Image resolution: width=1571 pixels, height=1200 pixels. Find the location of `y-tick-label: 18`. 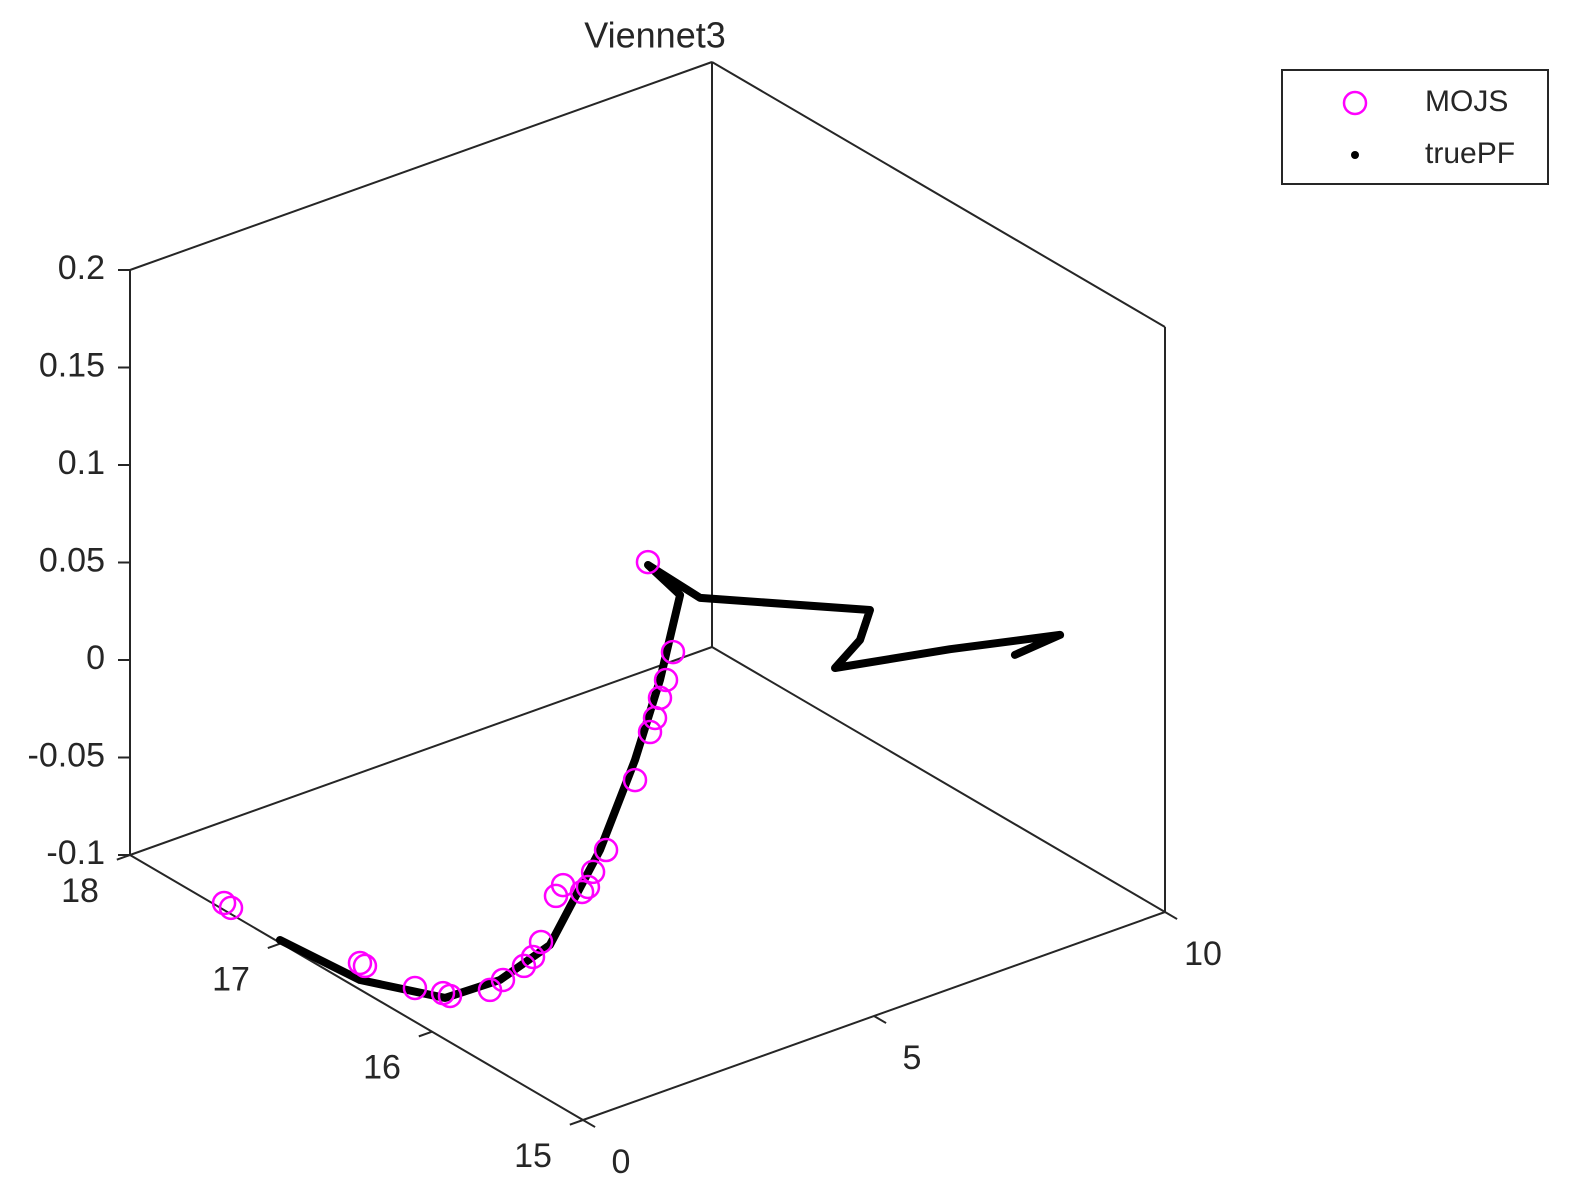

y-tick-label: 18 is located at coordinates (80, 891).